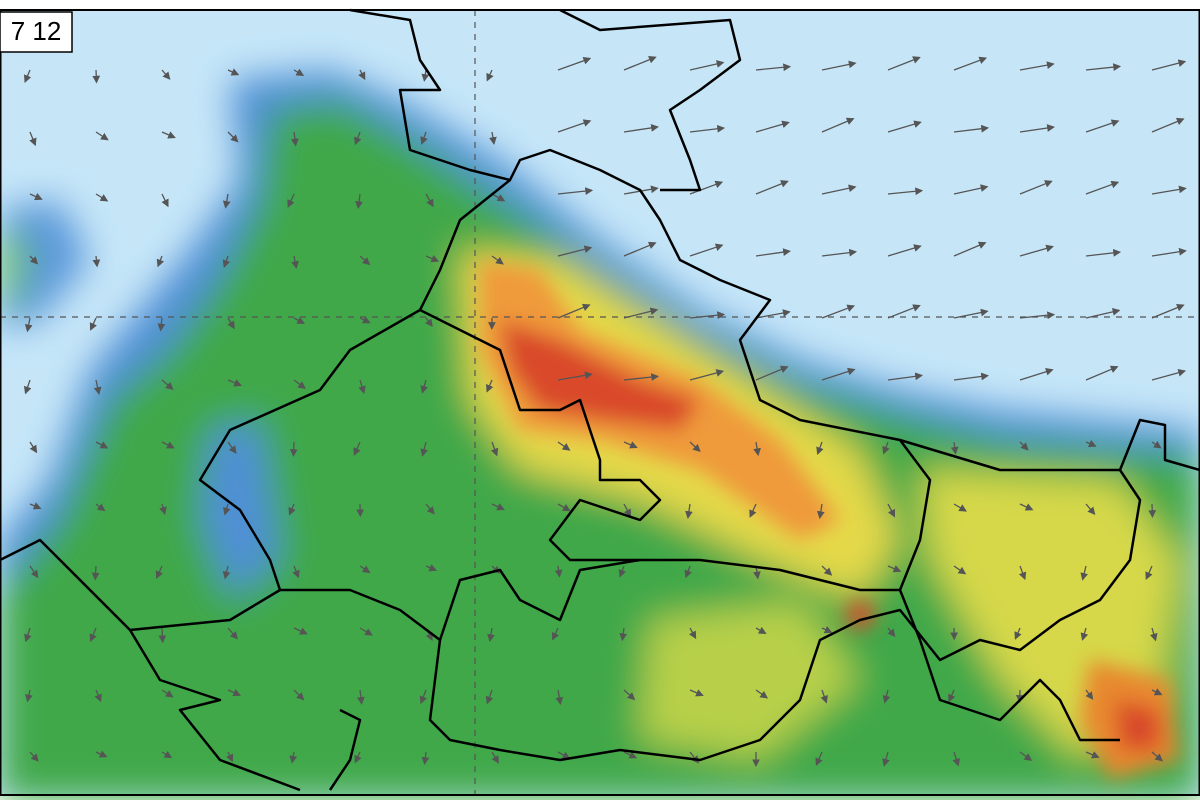 The width and height of the screenshot is (1200, 800). Describe the element at coordinates (210, 470) in the screenshot. I see `border-west` at that location.